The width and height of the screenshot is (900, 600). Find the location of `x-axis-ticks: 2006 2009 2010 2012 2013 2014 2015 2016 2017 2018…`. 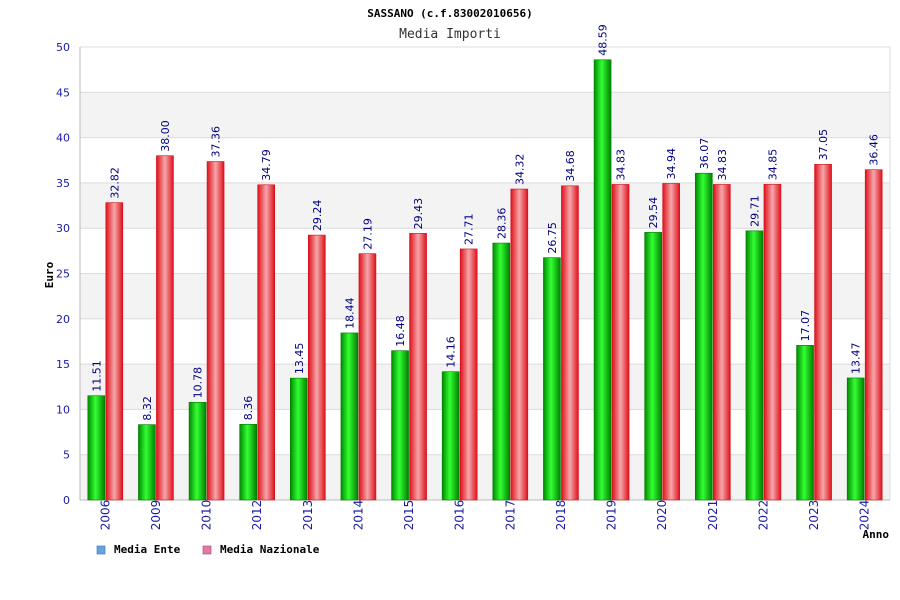

x-axis-ticks: 2006 2009 2010 2012 2013 2014 2015 2016 2017 2018… is located at coordinates (484, 515).